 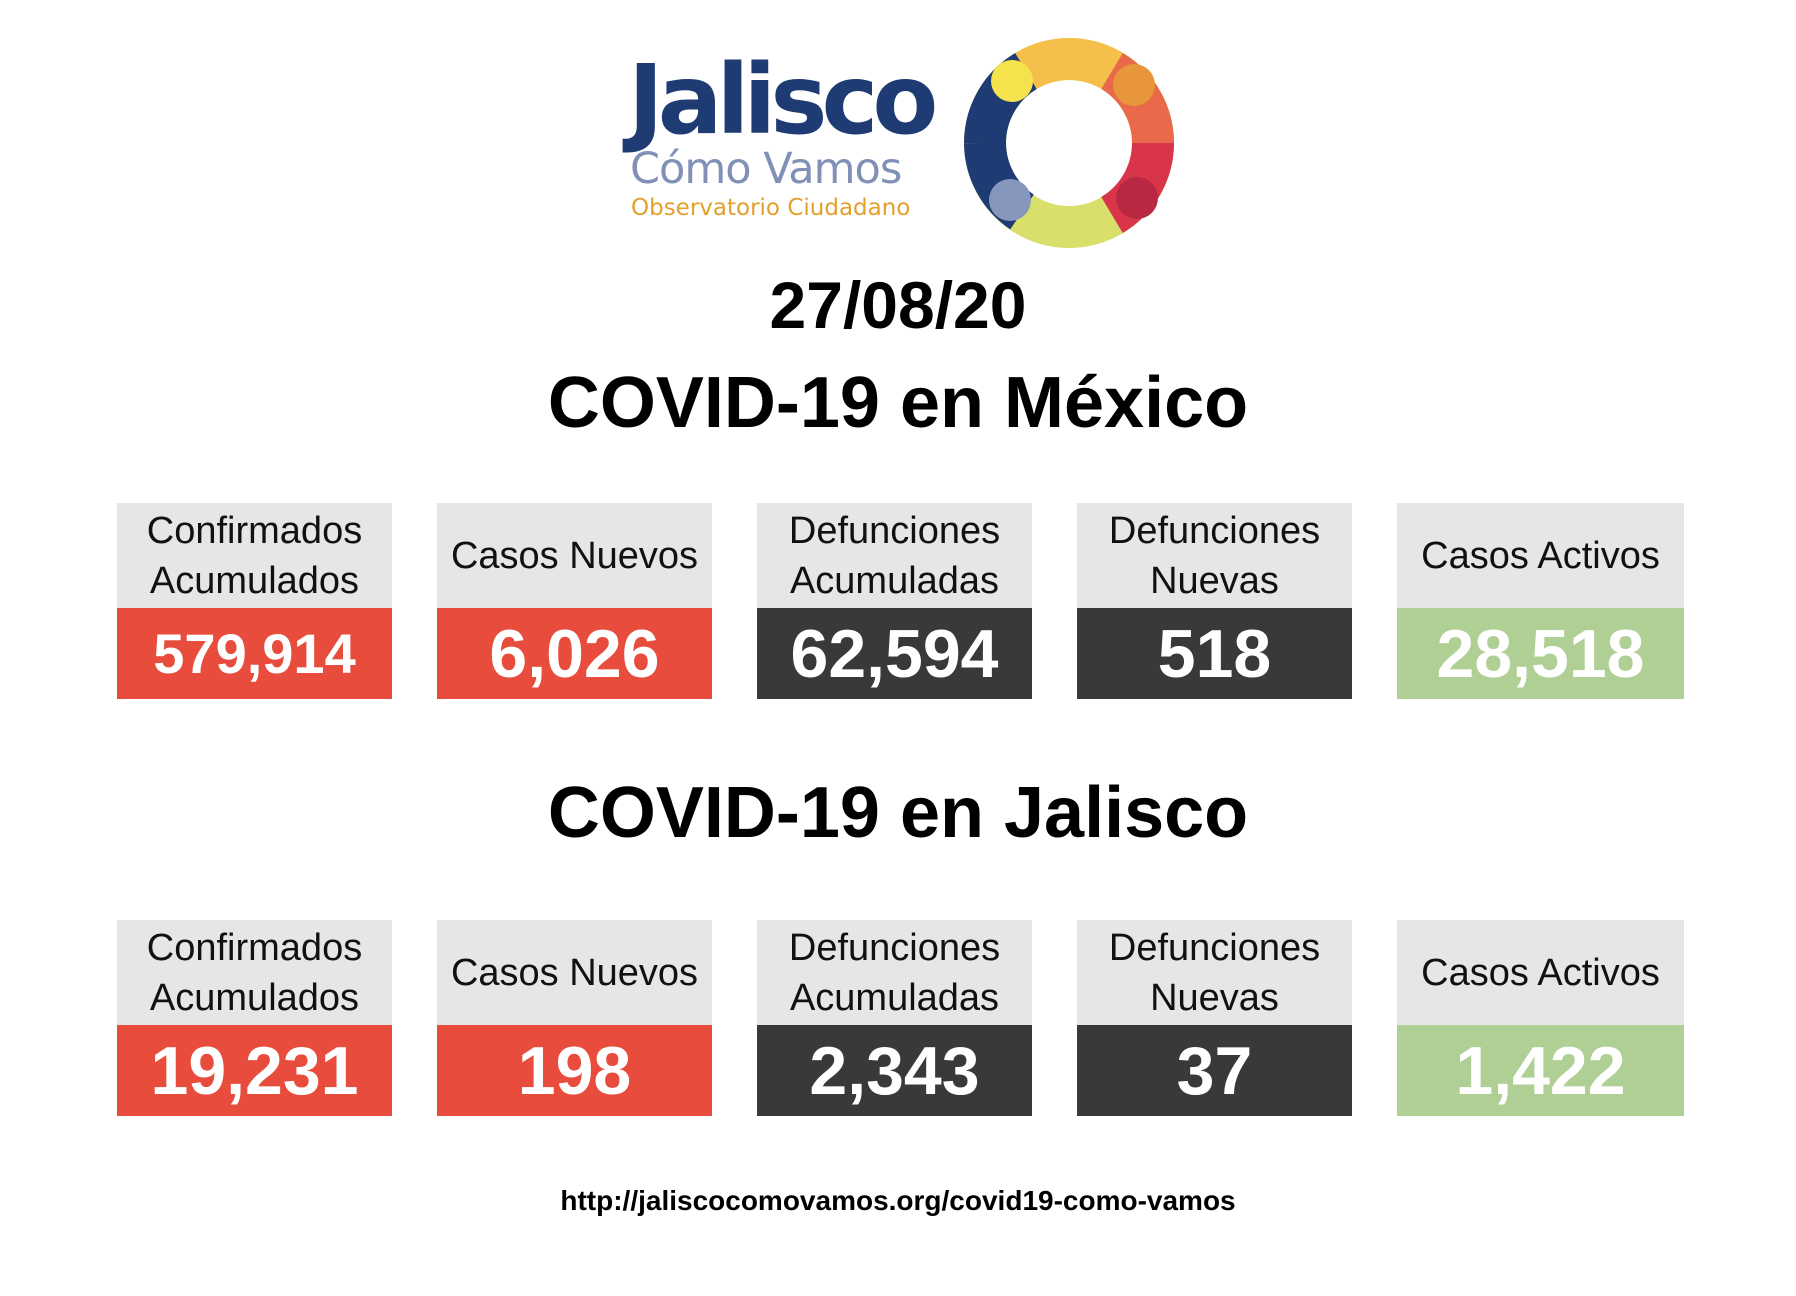 What do you see at coordinates (894, 653) in the screenshot?
I see `stat-value: 62,594` at bounding box center [894, 653].